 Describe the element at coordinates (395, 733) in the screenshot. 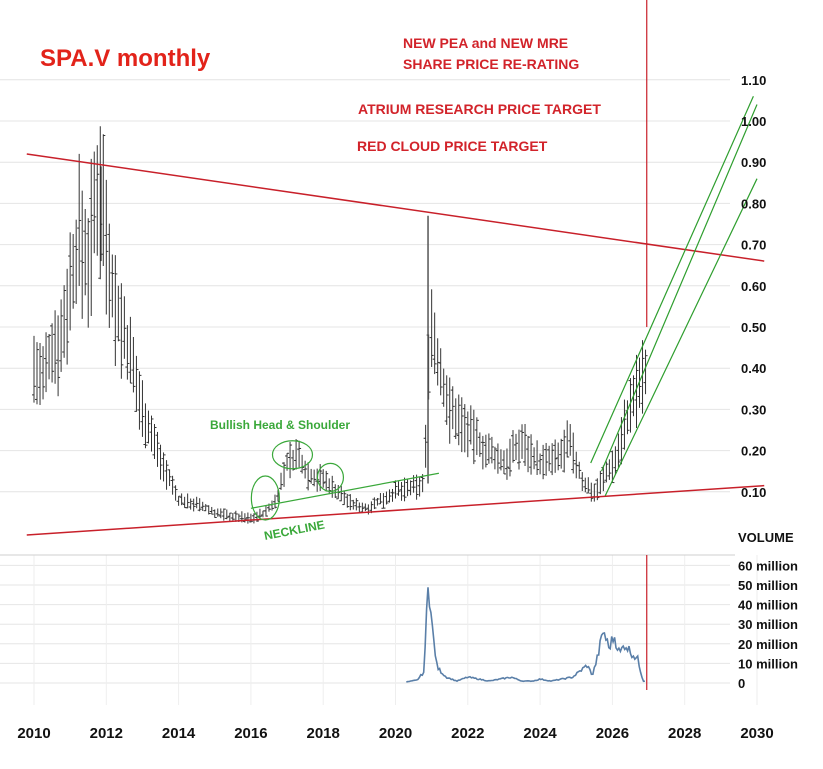

I see `x-tick-label: 2020` at that location.